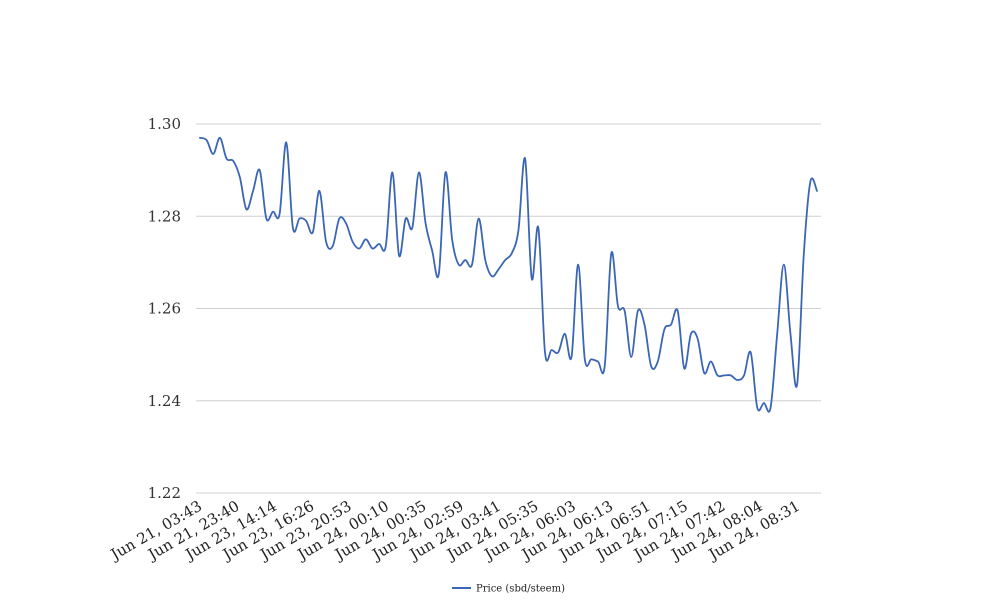 The height and width of the screenshot is (616, 1008). Describe the element at coordinates (164, 216) in the screenshot. I see `y-tick-label: 1.28` at that location.